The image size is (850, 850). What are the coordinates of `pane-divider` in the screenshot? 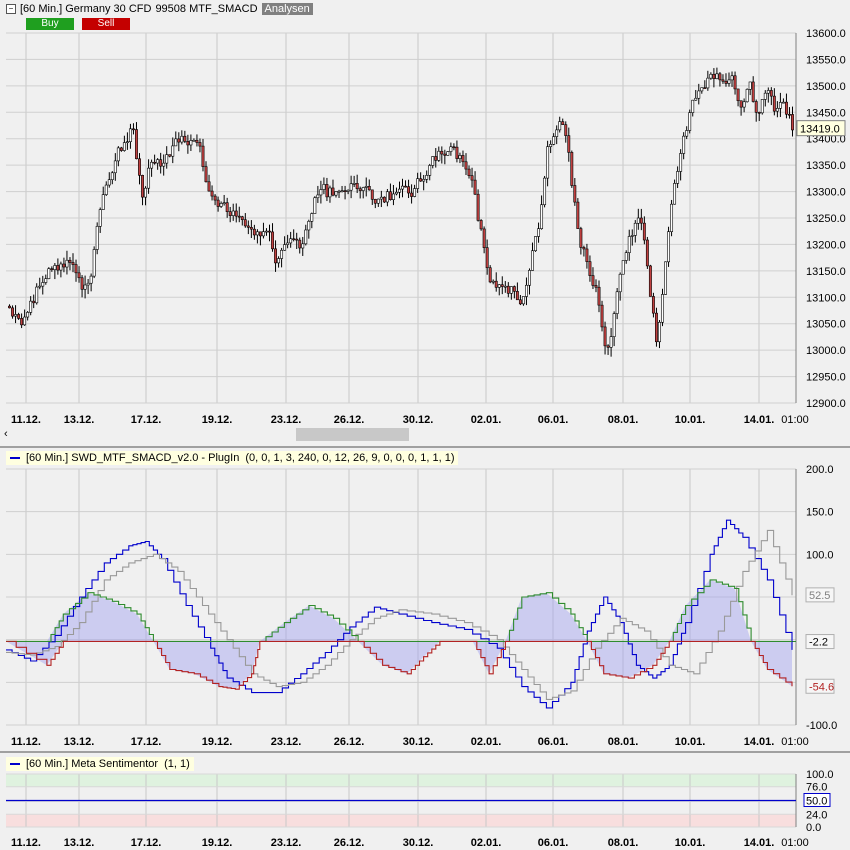 It's located at (425, 447).